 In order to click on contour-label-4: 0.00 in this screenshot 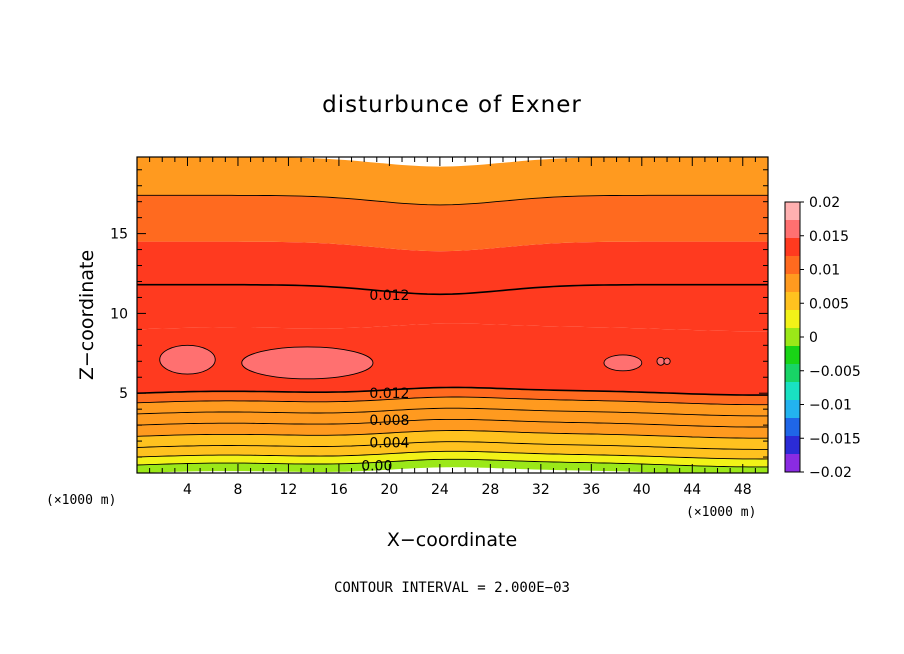, I will do `click(376, 467)`.